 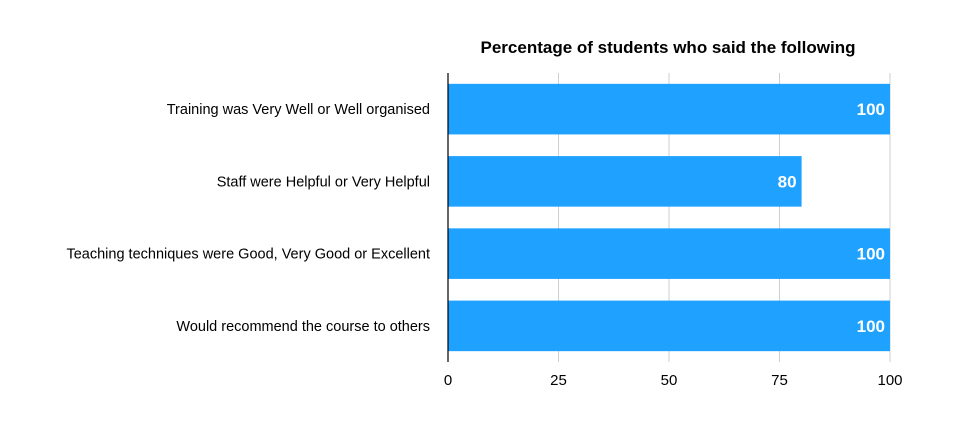 I want to click on x-tick-label: 50, so click(x=669, y=380).